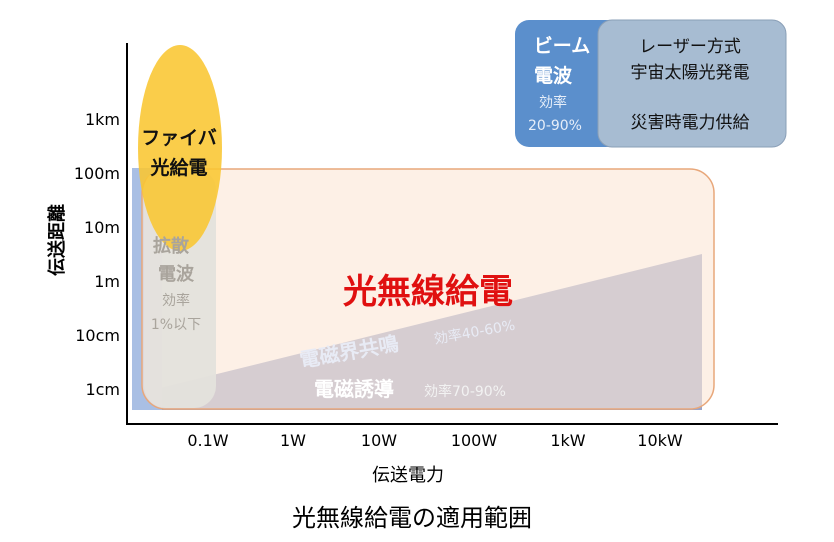 This screenshot has height=542, width=834. Describe the element at coordinates (102, 389) in the screenshot. I see `y-tick-label: 1cm` at that location.